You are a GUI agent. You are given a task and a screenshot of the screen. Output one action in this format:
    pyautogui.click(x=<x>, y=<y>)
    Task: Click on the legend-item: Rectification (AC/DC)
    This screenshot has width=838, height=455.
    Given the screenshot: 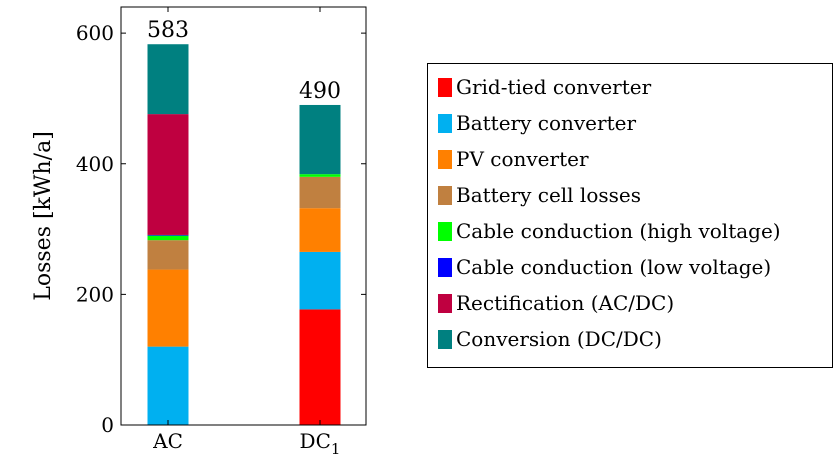 What is the action you would take?
    pyautogui.click(x=556, y=303)
    